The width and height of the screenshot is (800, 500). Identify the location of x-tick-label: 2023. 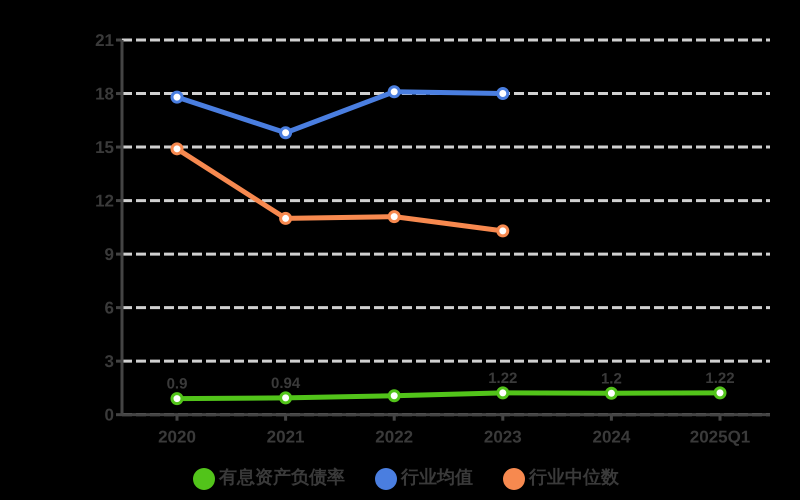
(503, 437).